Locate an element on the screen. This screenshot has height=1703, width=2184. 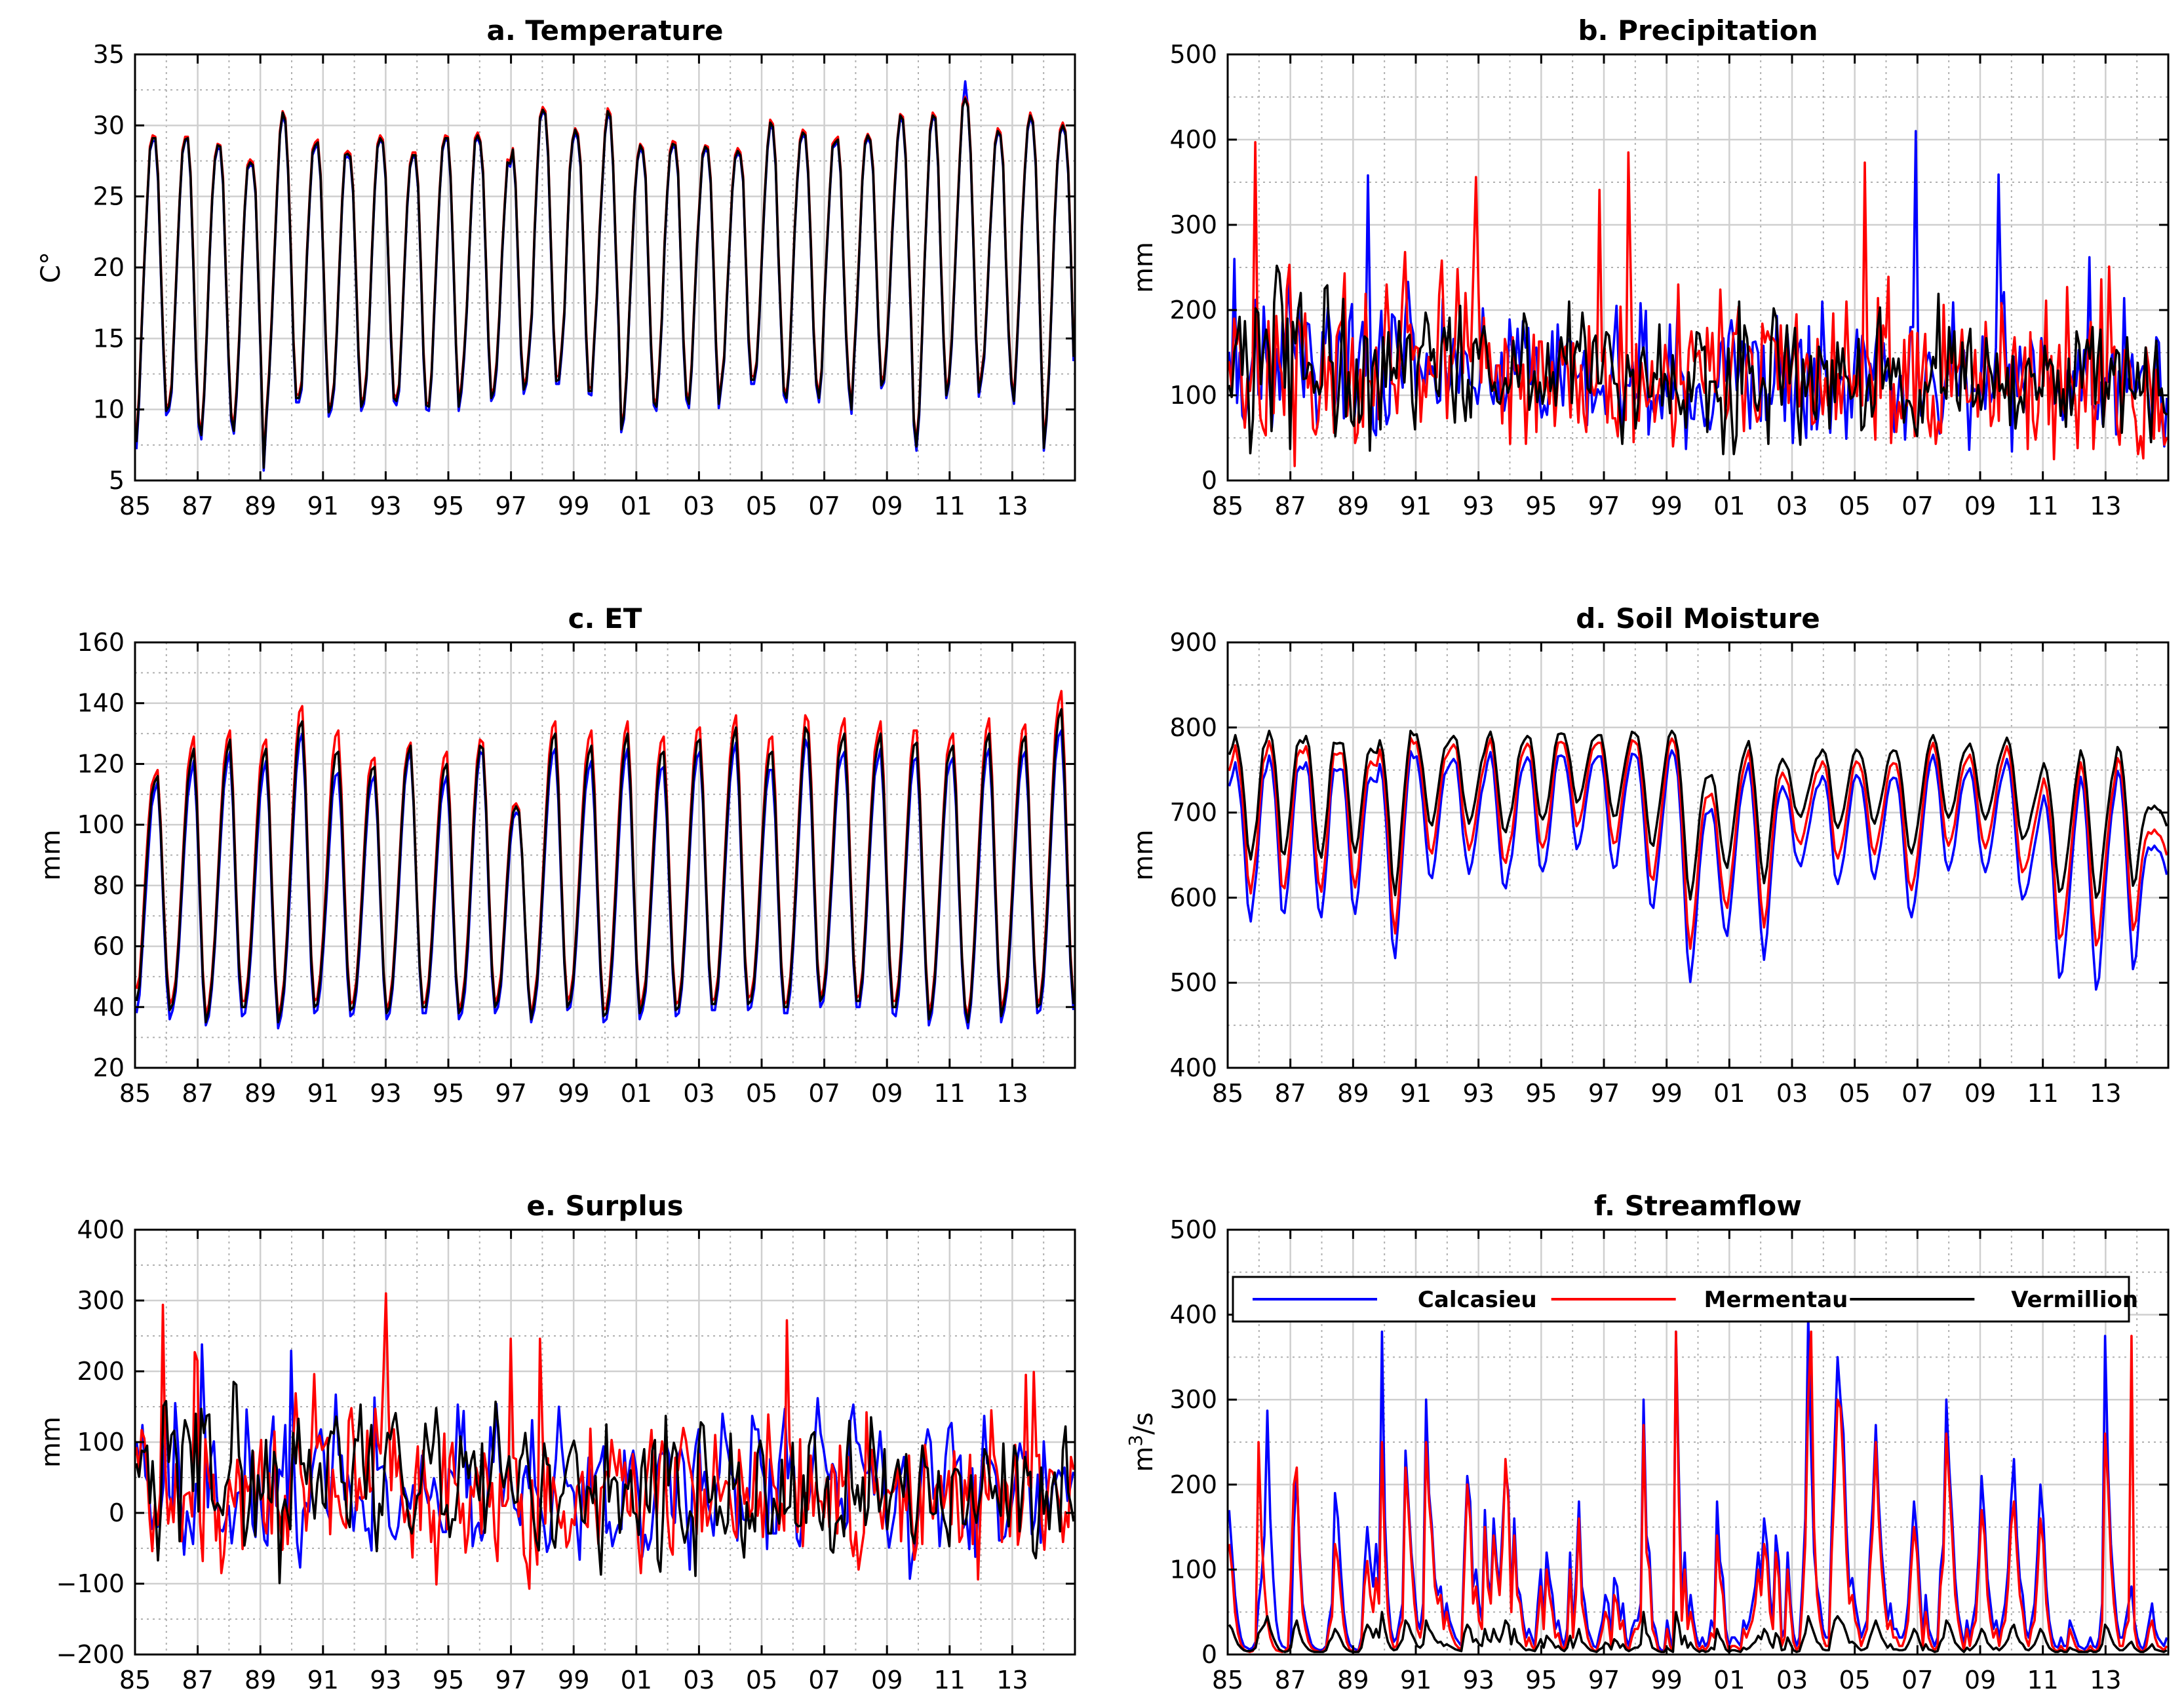
y-tick-label: −200 is located at coordinates (90, 1654).